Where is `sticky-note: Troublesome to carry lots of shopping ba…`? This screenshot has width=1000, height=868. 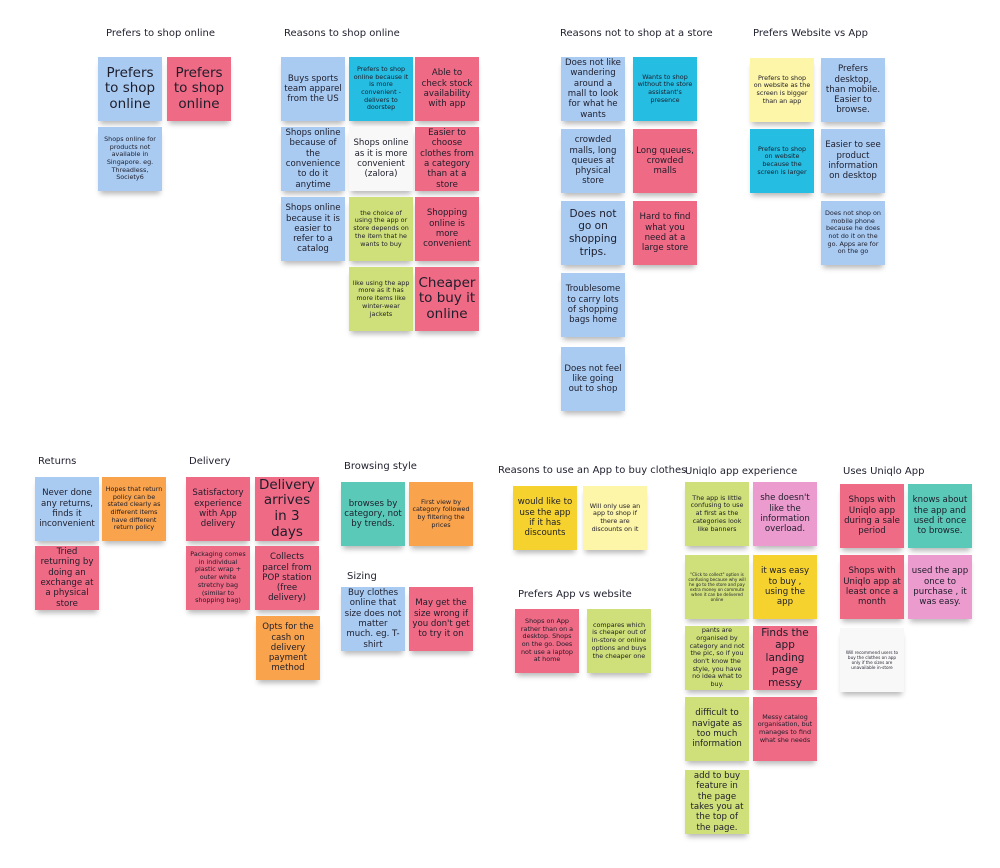 sticky-note: Troublesome to carry lots of shopping ba… is located at coordinates (593, 305).